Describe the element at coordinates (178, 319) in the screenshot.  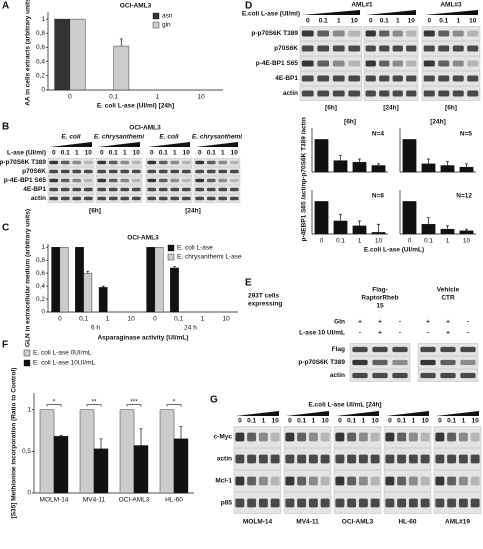
I see `x-tick-label: 0,1` at that location.